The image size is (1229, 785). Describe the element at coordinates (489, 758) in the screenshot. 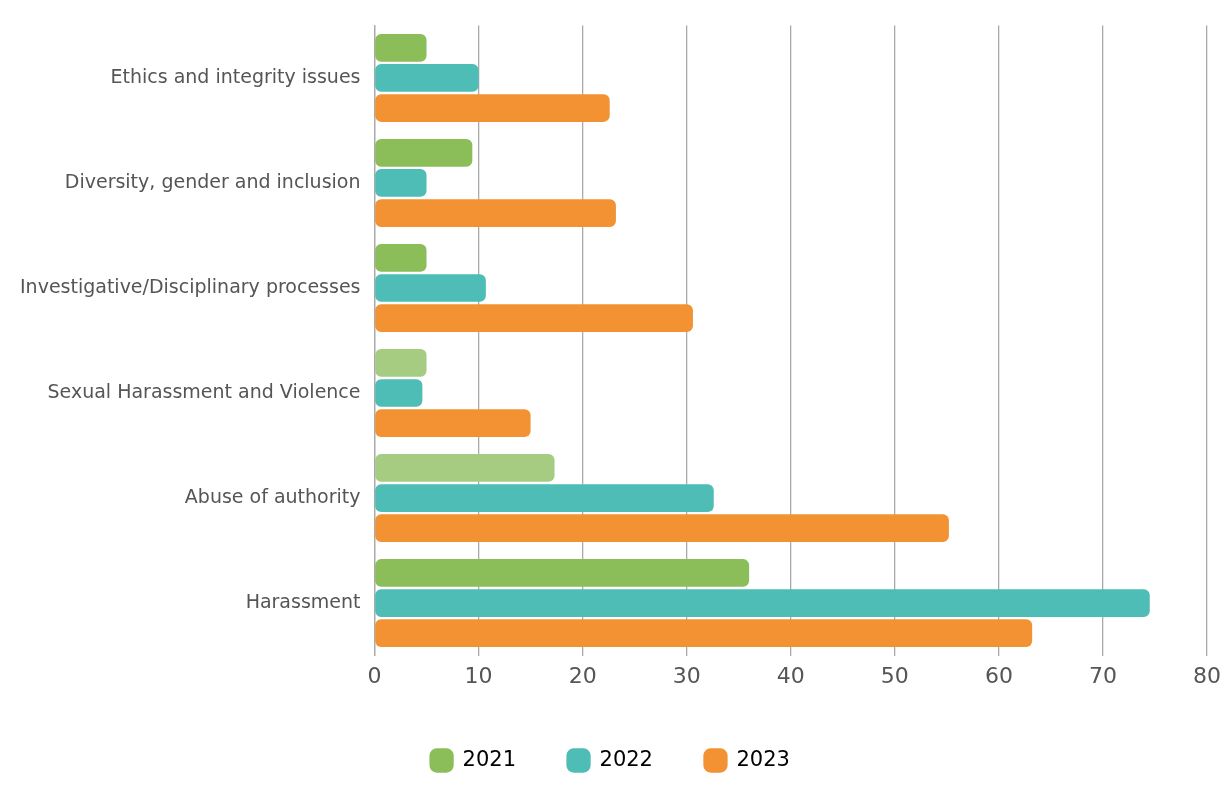

I see `legend-label: 2021` at that location.